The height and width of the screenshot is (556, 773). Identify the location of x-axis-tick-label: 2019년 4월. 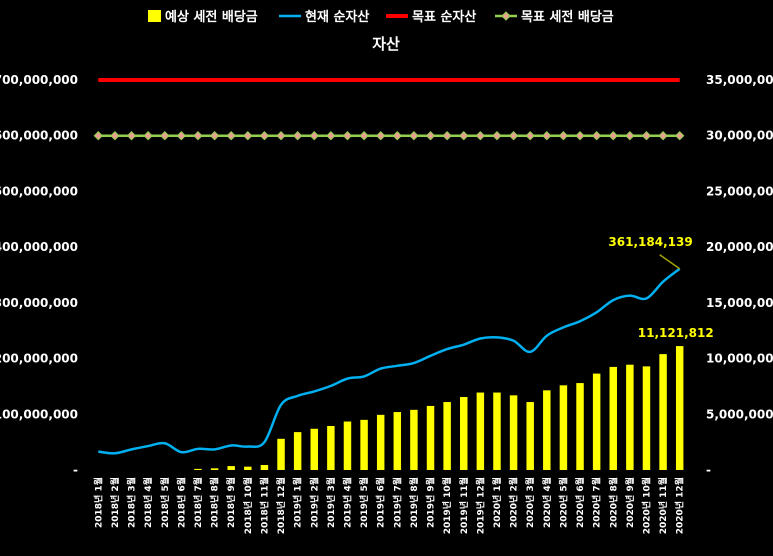
(347, 502).